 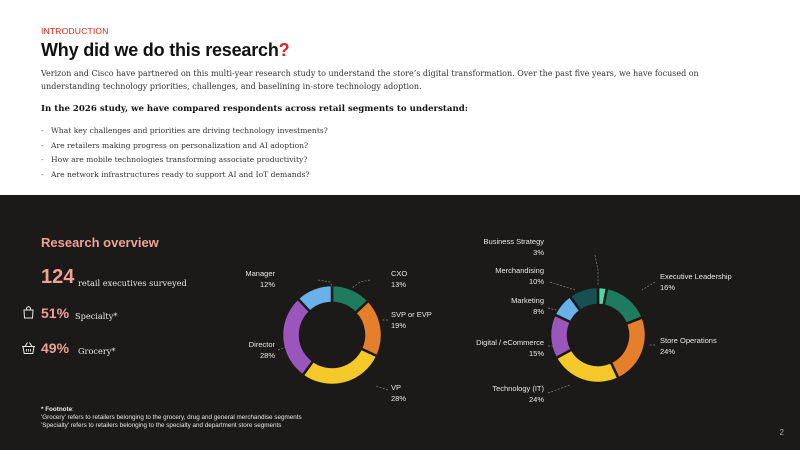 I want to click on slice-name: Store Operations, so click(x=688, y=340).